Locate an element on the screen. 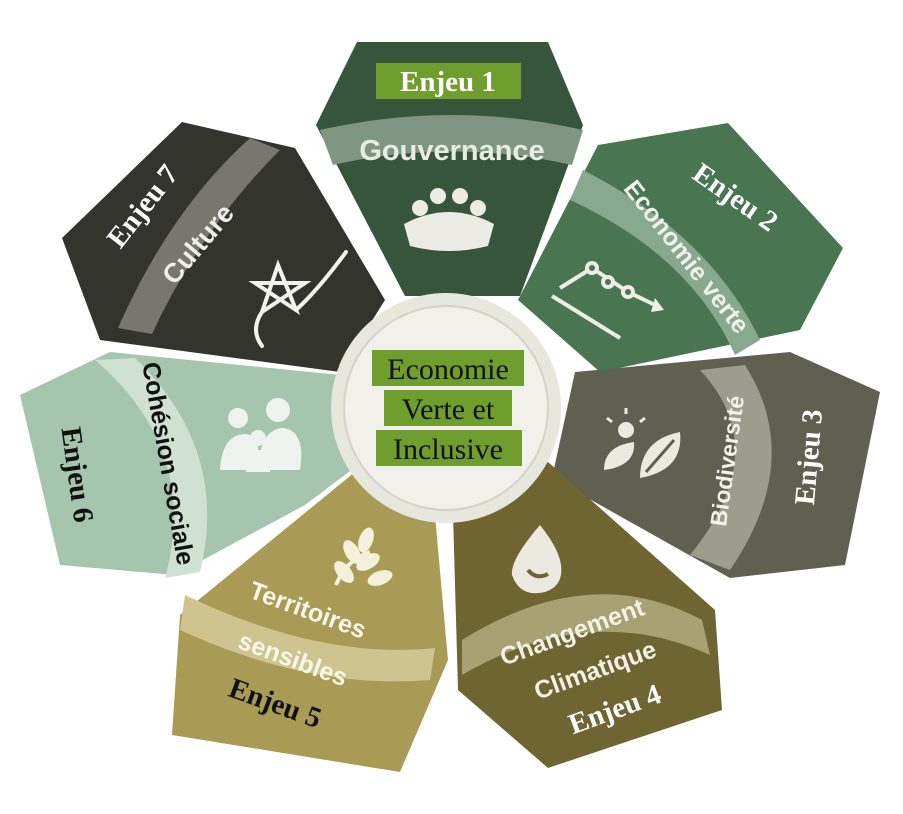 This screenshot has height=814, width=903. center-highlight-line2 is located at coordinates (448, 408).